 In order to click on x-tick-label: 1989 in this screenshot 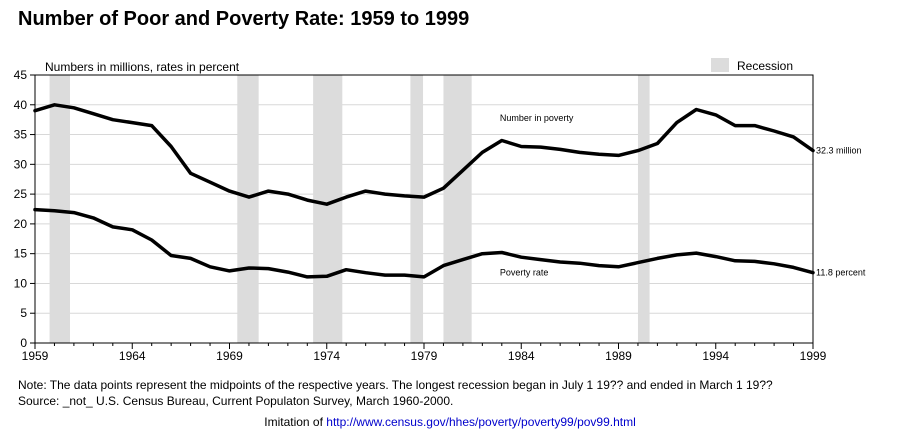, I will do `click(618, 356)`.